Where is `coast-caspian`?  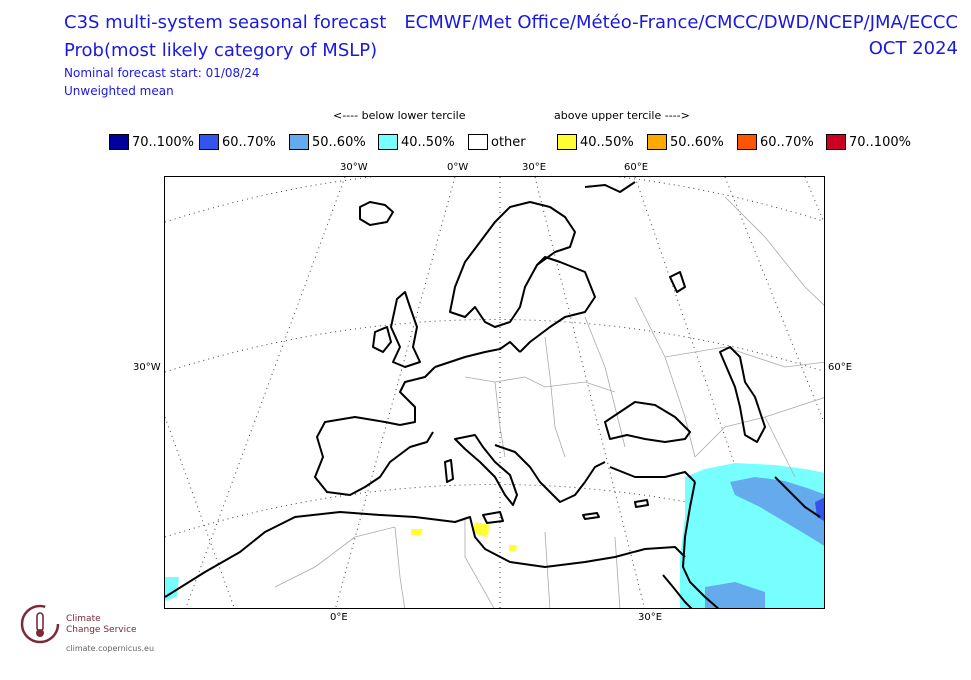 coast-caspian is located at coordinates (742, 394).